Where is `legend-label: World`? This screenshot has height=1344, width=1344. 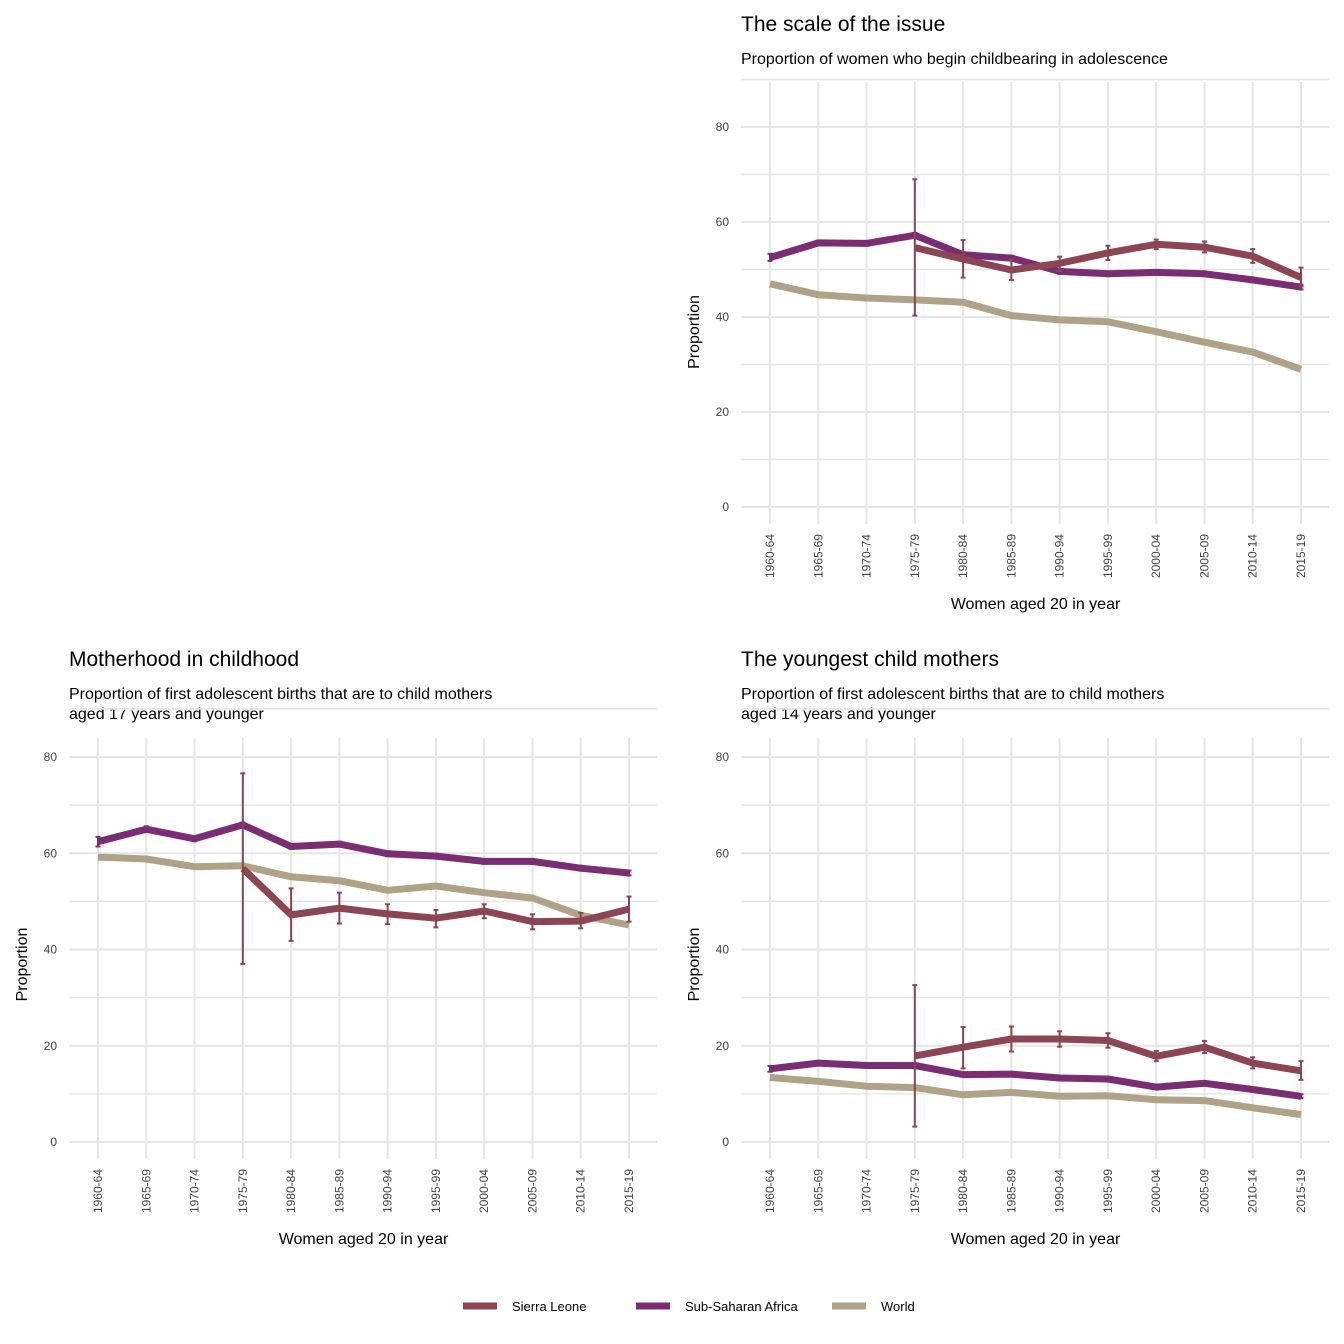
legend-label: World is located at coordinates (898, 1306).